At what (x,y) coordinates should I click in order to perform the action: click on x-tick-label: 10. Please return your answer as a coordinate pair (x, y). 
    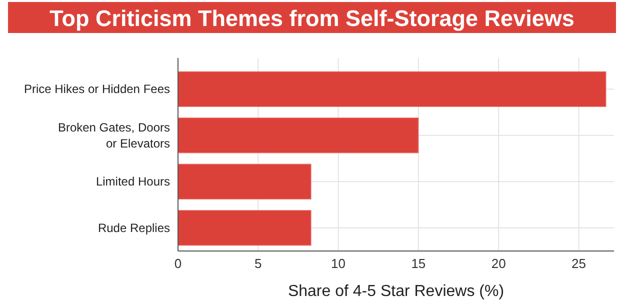
    Looking at the image, I should click on (338, 263).